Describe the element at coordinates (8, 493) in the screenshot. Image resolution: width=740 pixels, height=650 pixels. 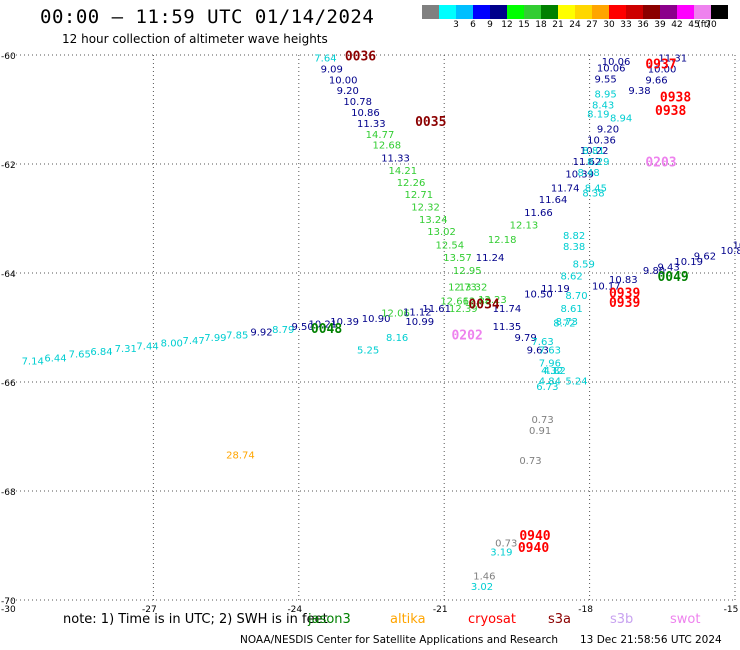
I see `y-tick-label: -68` at that location.